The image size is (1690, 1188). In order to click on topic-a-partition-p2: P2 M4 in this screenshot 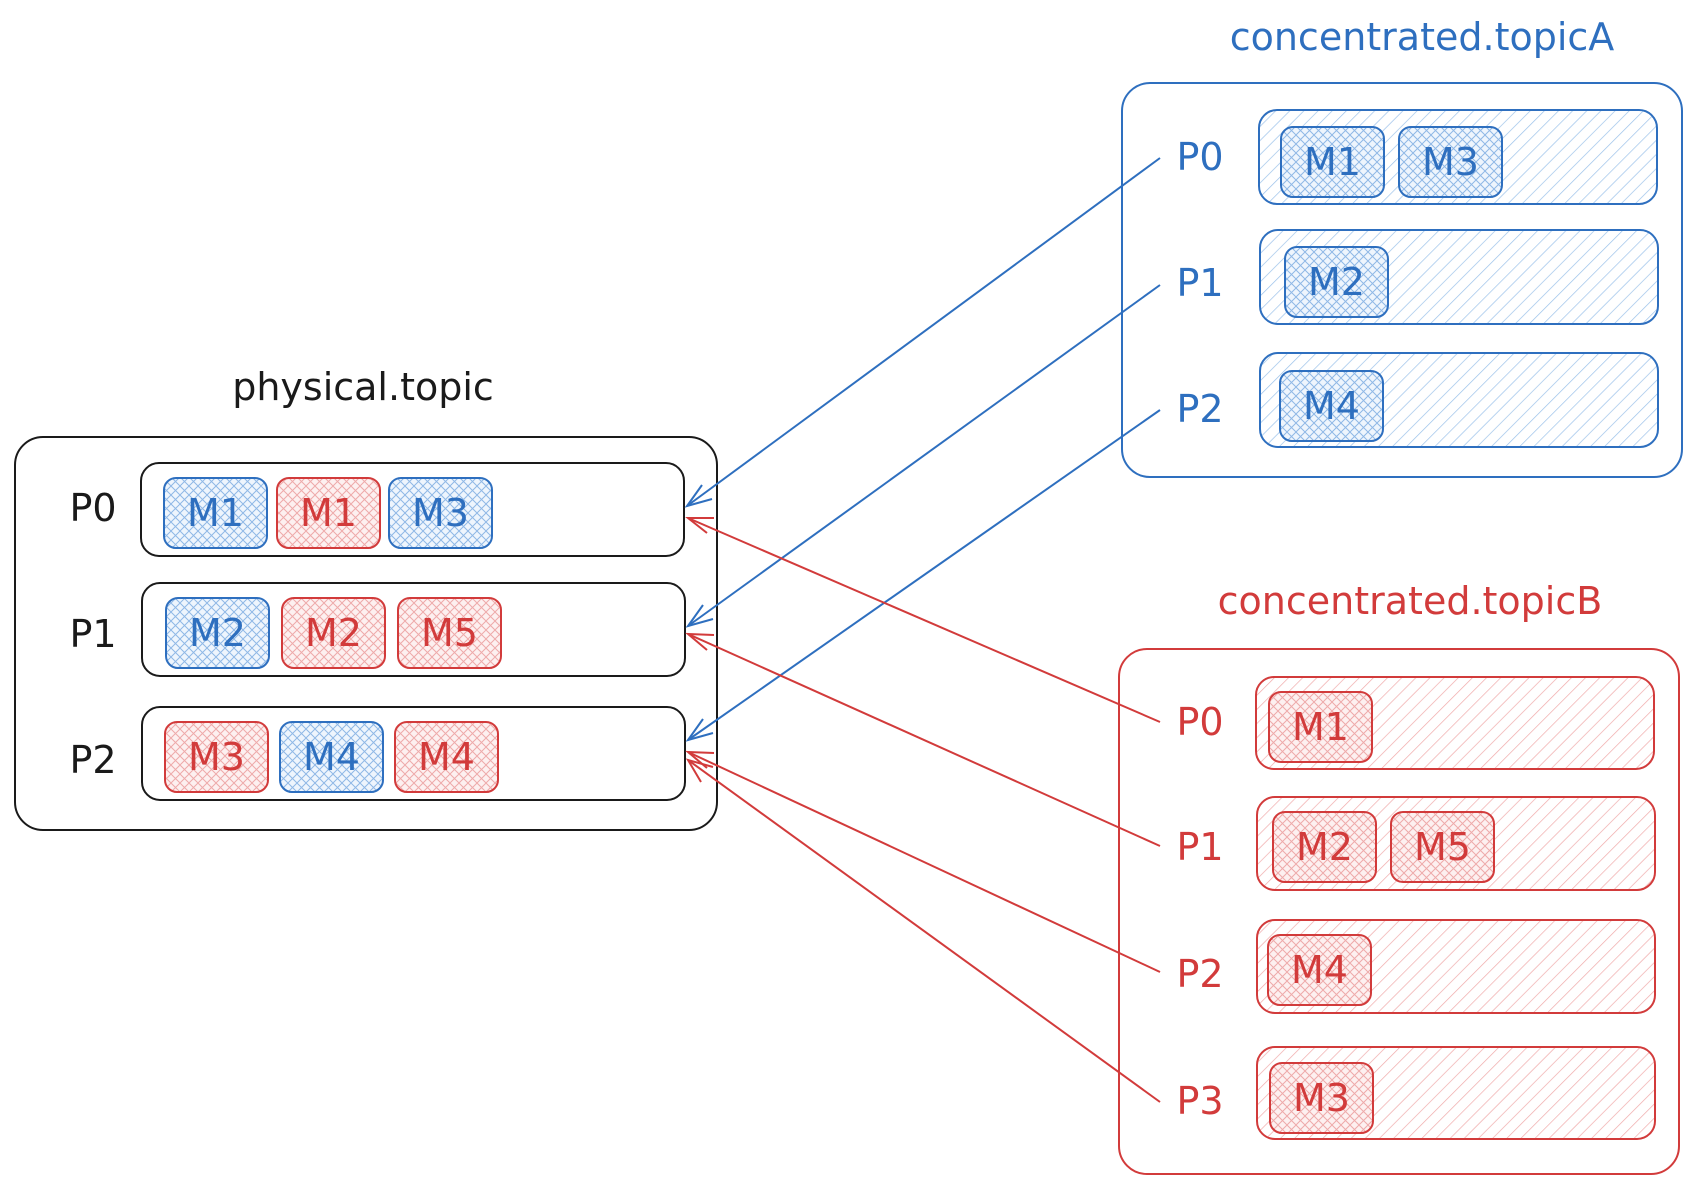, I will do `click(1417, 400)`.